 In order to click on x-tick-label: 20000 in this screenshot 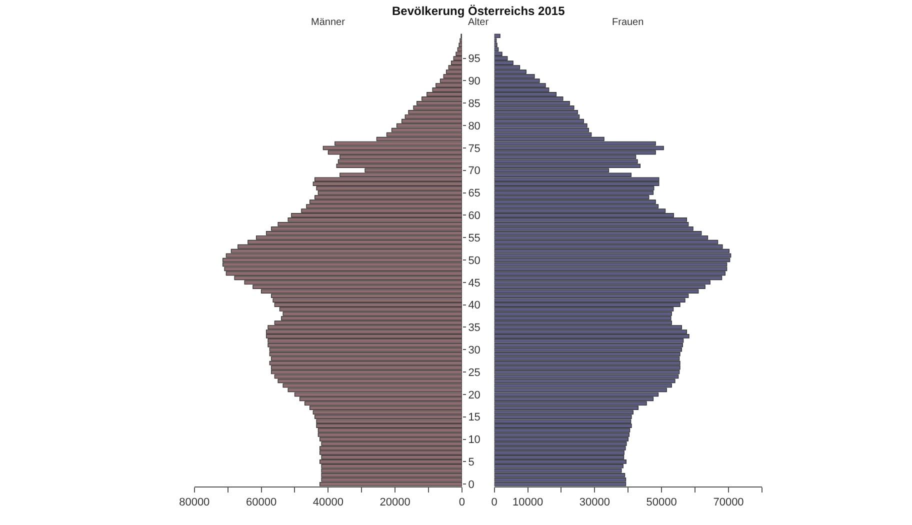, I will do `click(395, 502)`.